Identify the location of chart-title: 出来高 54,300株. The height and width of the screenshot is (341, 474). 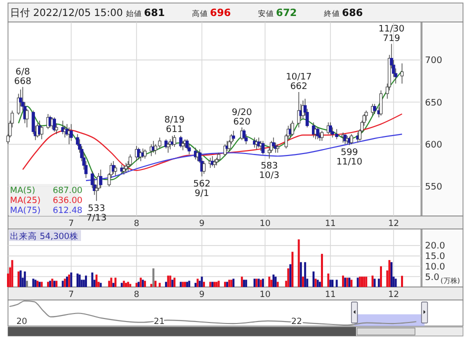
(44, 236).